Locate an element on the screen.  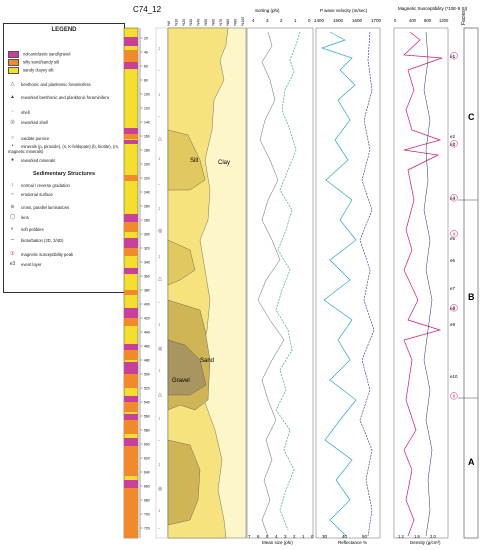
peak-label: 2 is located at coordinates (454, 144).